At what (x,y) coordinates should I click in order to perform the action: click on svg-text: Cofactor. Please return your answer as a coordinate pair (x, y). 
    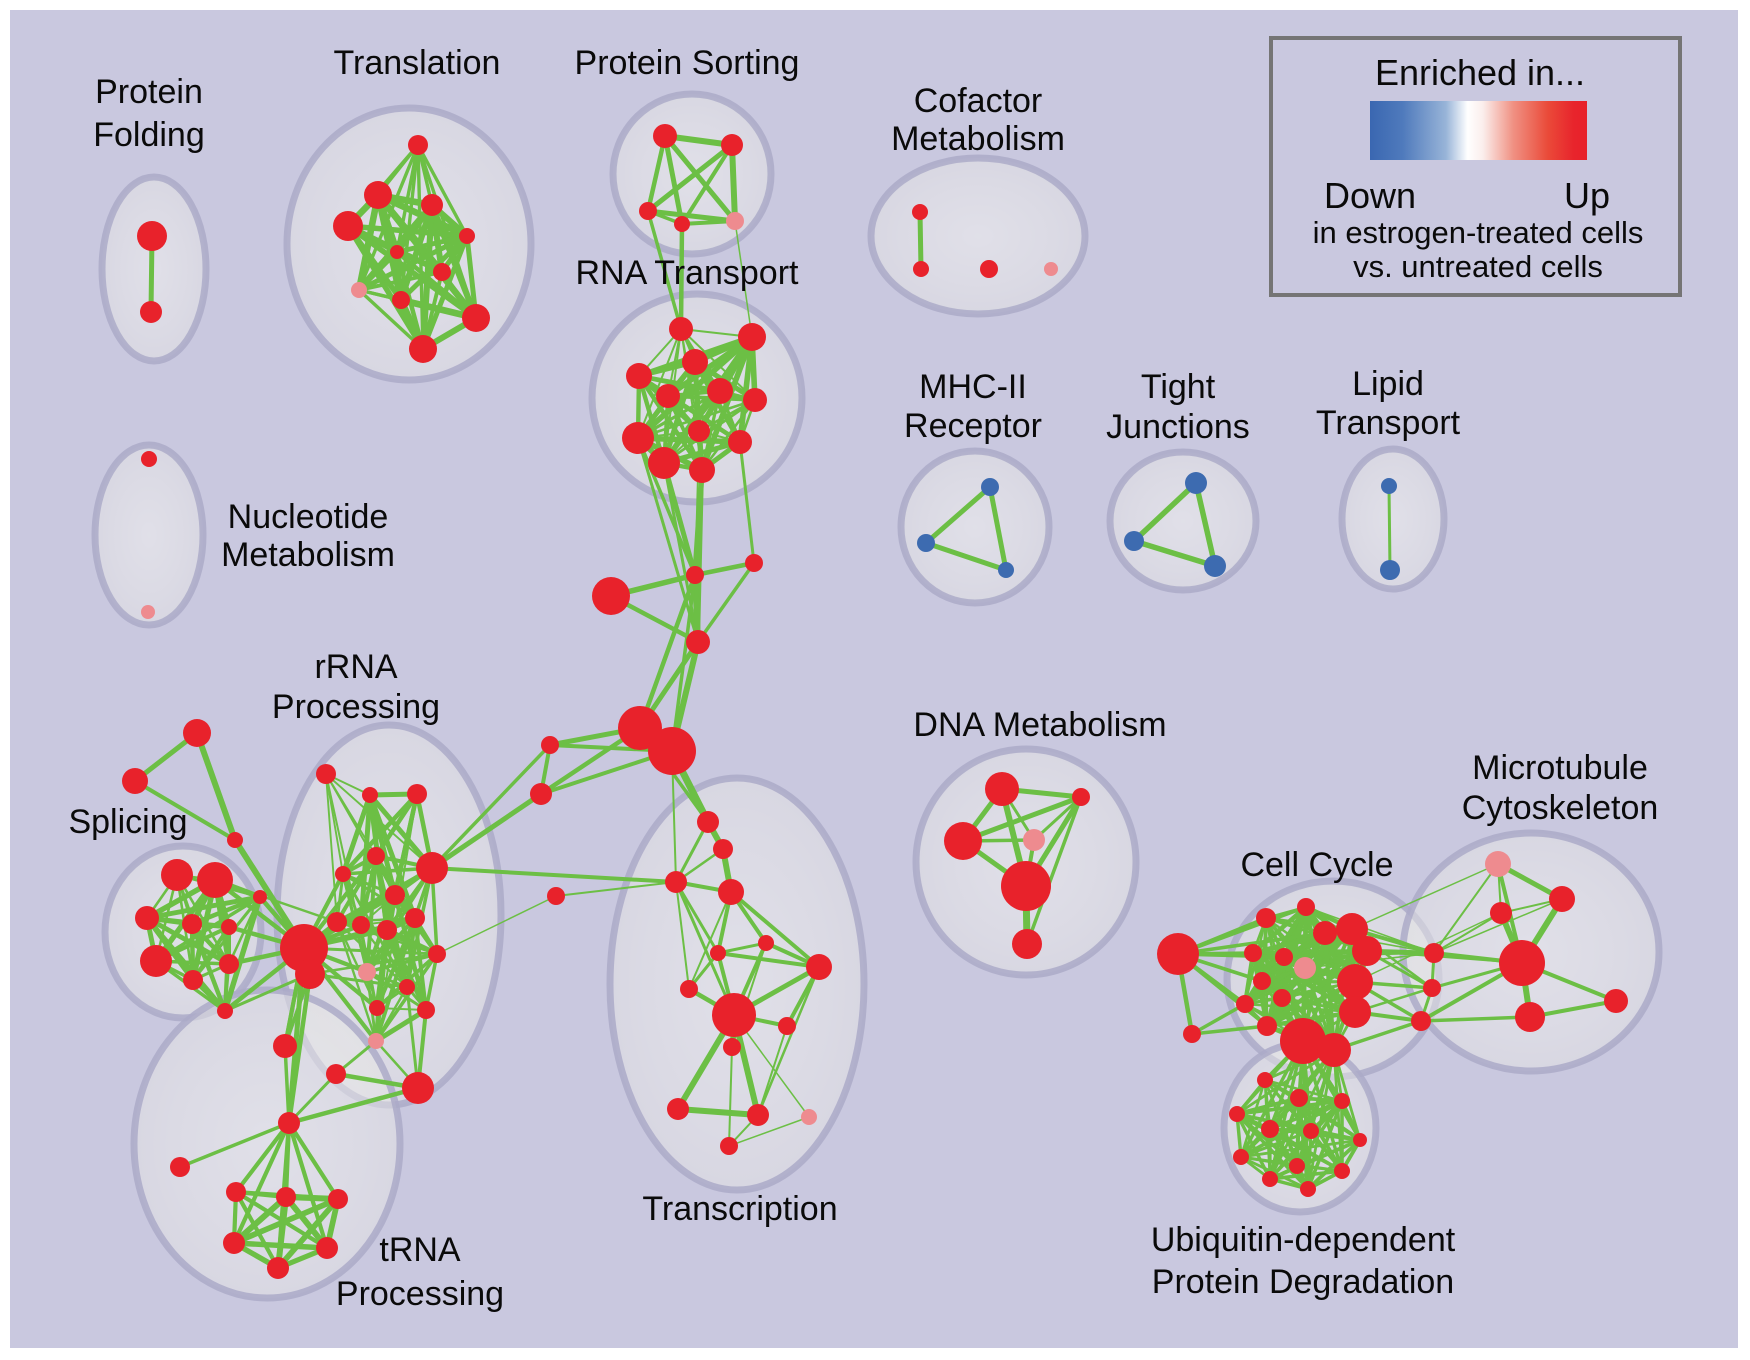
    Looking at the image, I should click on (978, 101).